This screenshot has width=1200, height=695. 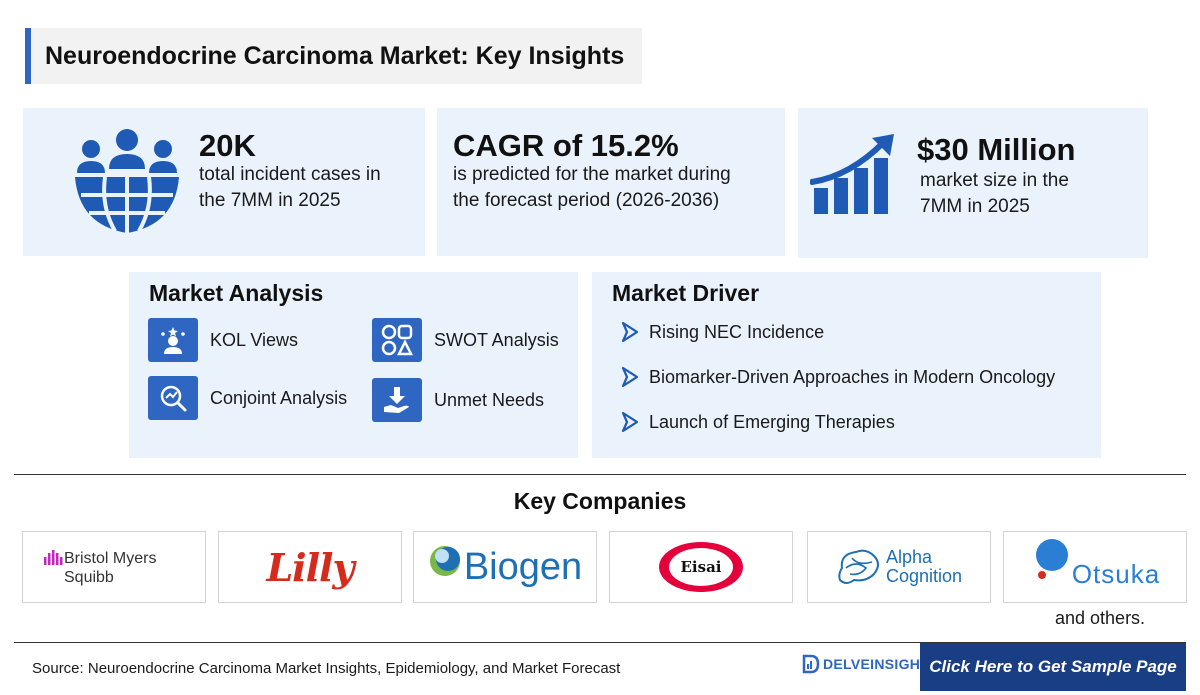 What do you see at coordinates (600, 642) in the screenshot?
I see `footer-divider` at bounding box center [600, 642].